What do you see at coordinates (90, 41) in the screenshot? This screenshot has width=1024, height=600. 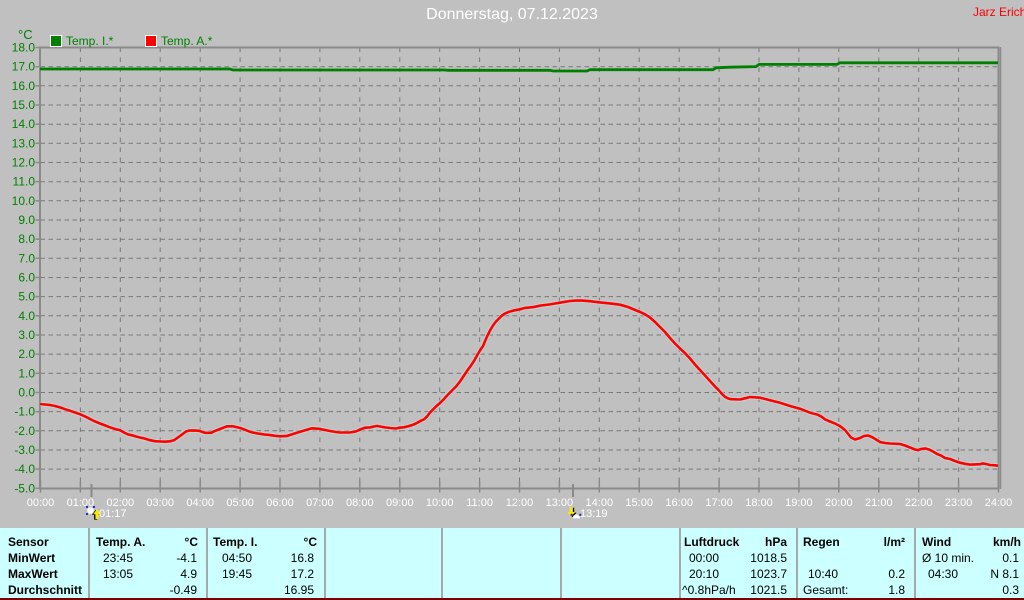 I see `svg-text: Temp. I.*` at bounding box center [90, 41].